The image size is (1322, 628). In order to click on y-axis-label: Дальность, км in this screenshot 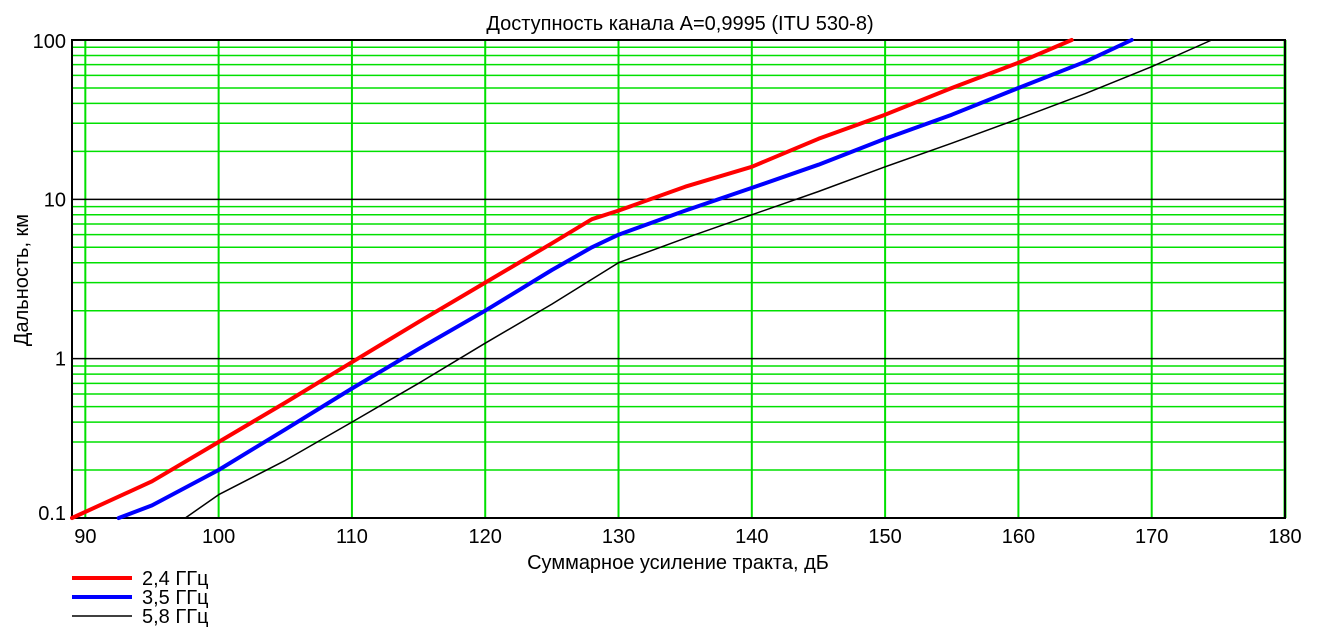, I will do `click(22, 280)`.